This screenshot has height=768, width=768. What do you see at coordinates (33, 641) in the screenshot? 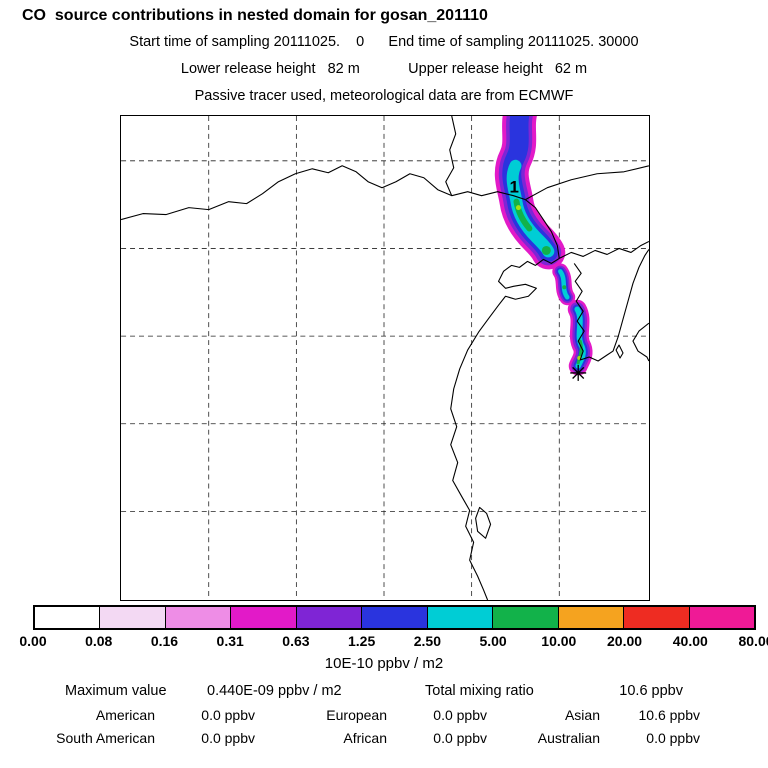
I see `colorbar-tick-label: 0.00` at bounding box center [33, 641].